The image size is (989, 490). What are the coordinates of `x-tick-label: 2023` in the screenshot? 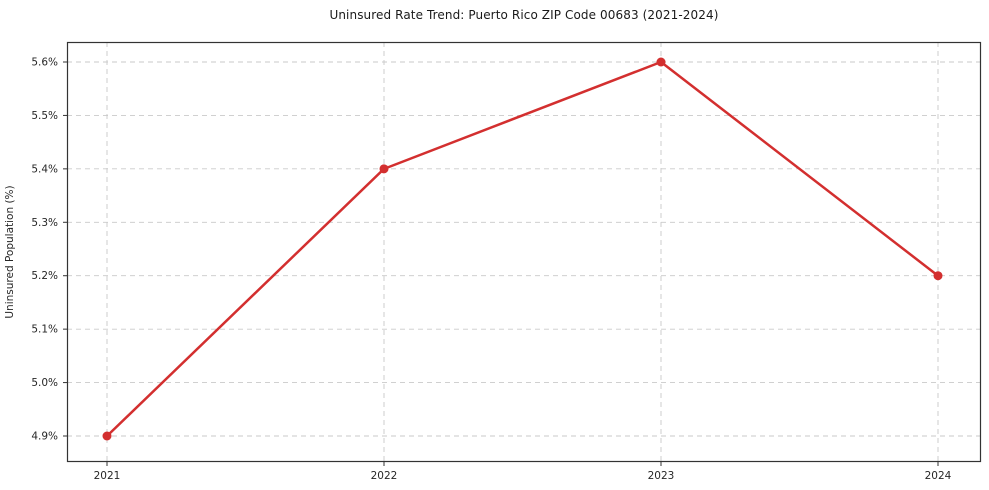 It's located at (661, 476).